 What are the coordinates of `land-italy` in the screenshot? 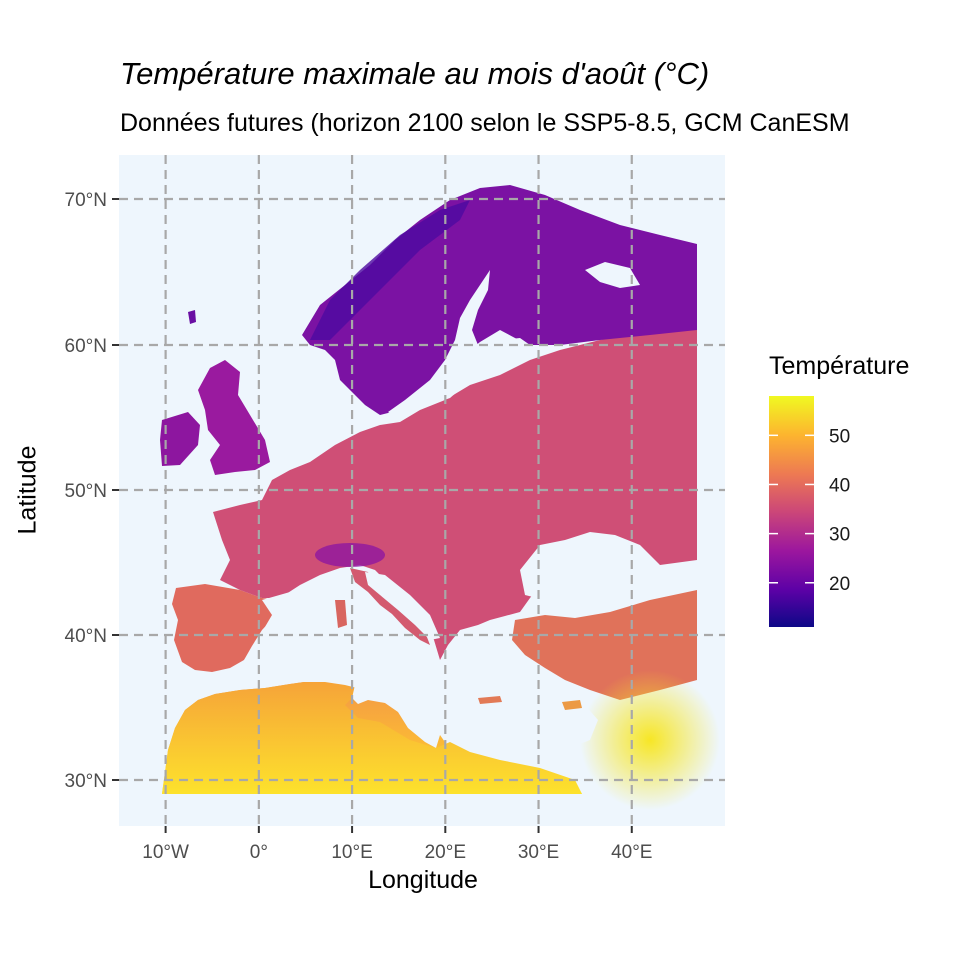 It's located at (390, 606).